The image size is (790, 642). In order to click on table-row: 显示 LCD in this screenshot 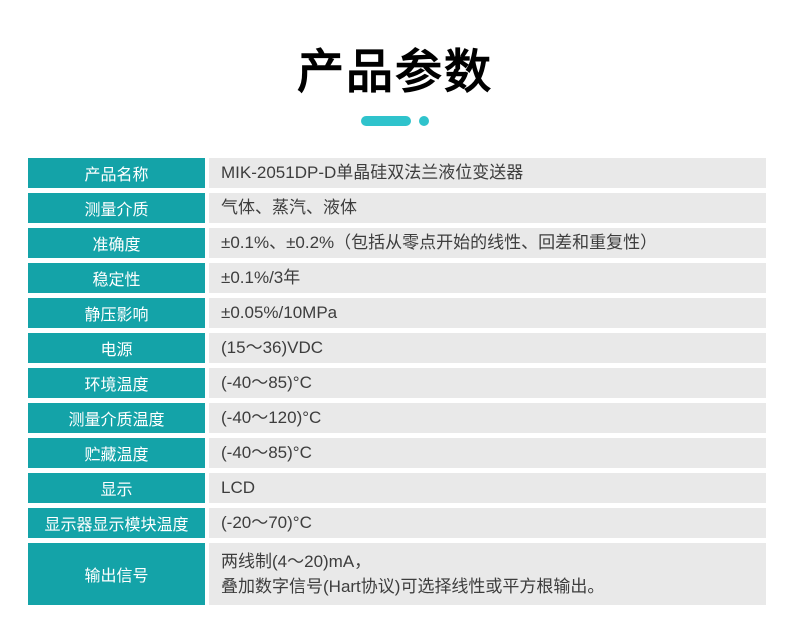, I will do `click(397, 488)`.